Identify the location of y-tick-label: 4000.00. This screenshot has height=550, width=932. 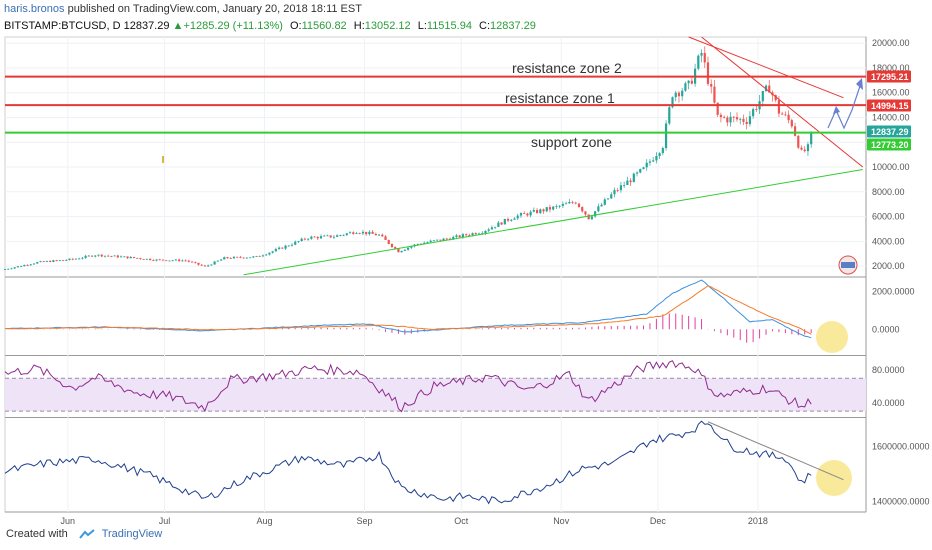
(888, 241).